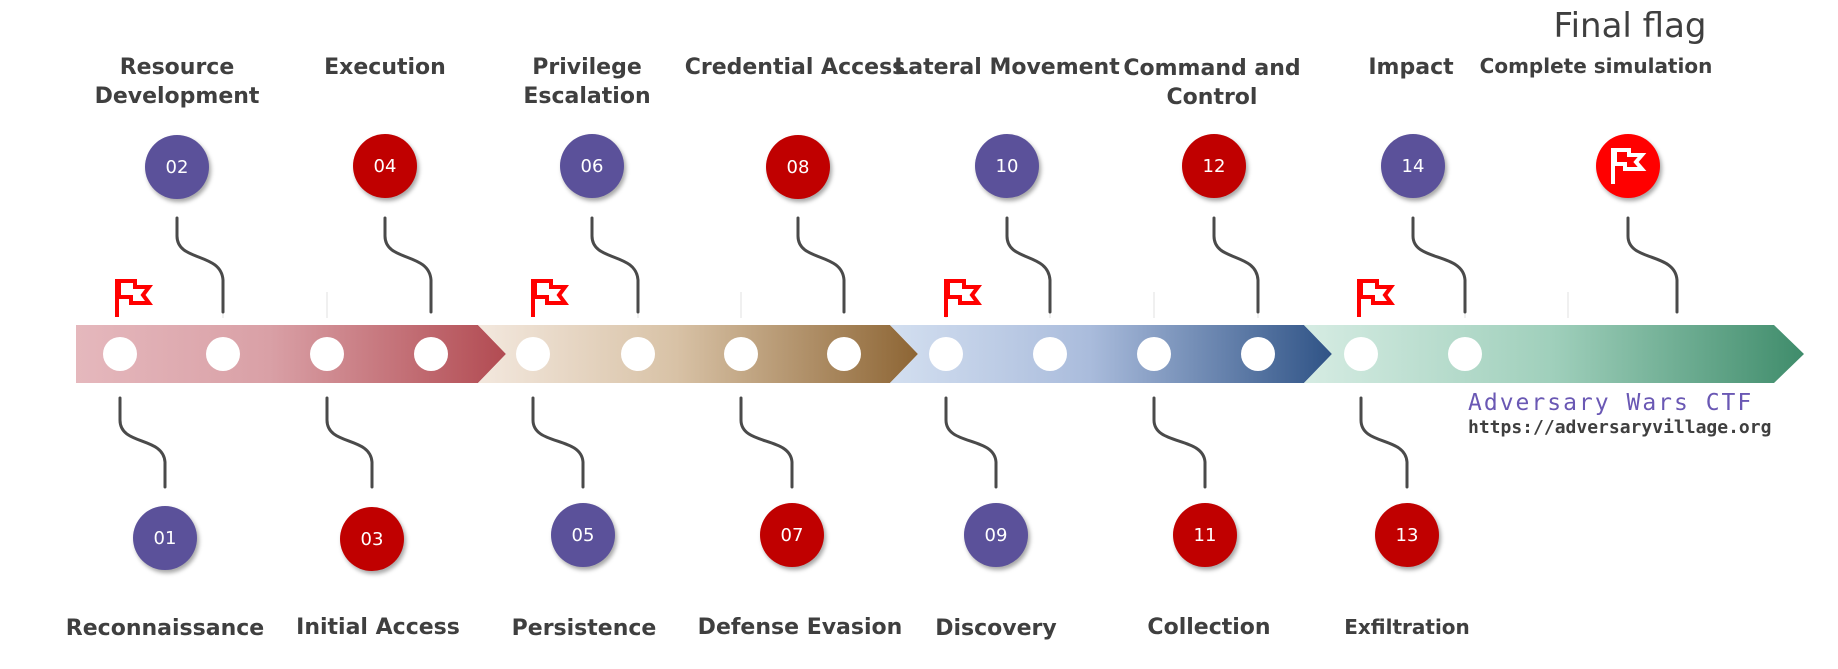 This screenshot has width=1838, height=669. Describe the element at coordinates (1214, 166) in the screenshot. I see `stage-circle-12: 12` at that location.